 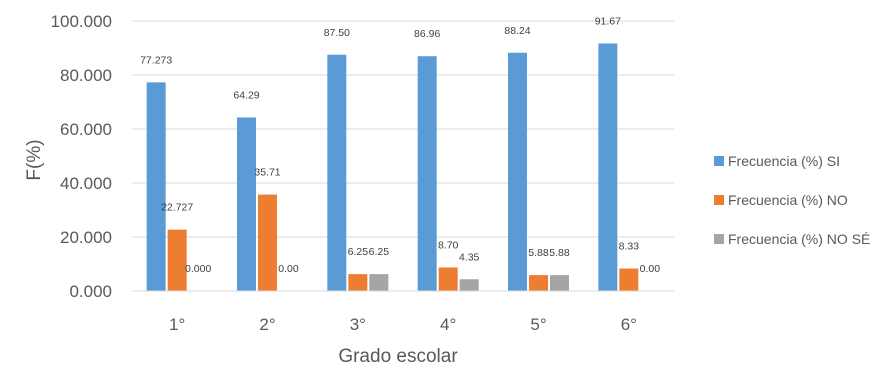 What do you see at coordinates (34, 159) in the screenshot?
I see `y-axis-title: F(%)` at bounding box center [34, 159].